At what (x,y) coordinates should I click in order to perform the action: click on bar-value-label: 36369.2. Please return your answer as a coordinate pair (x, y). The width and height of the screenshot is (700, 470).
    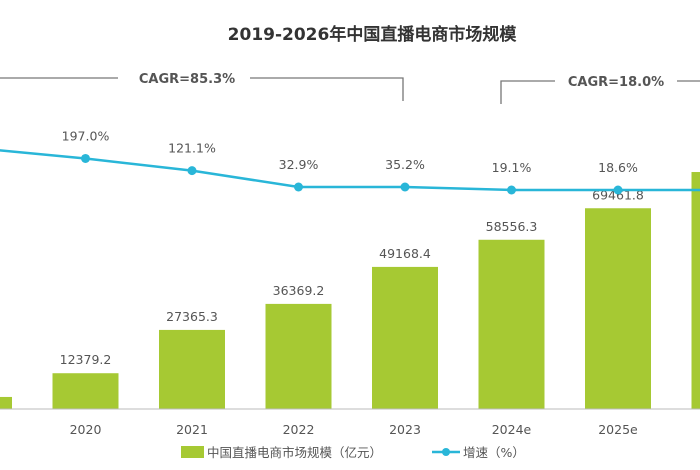
    Looking at the image, I should click on (299, 290).